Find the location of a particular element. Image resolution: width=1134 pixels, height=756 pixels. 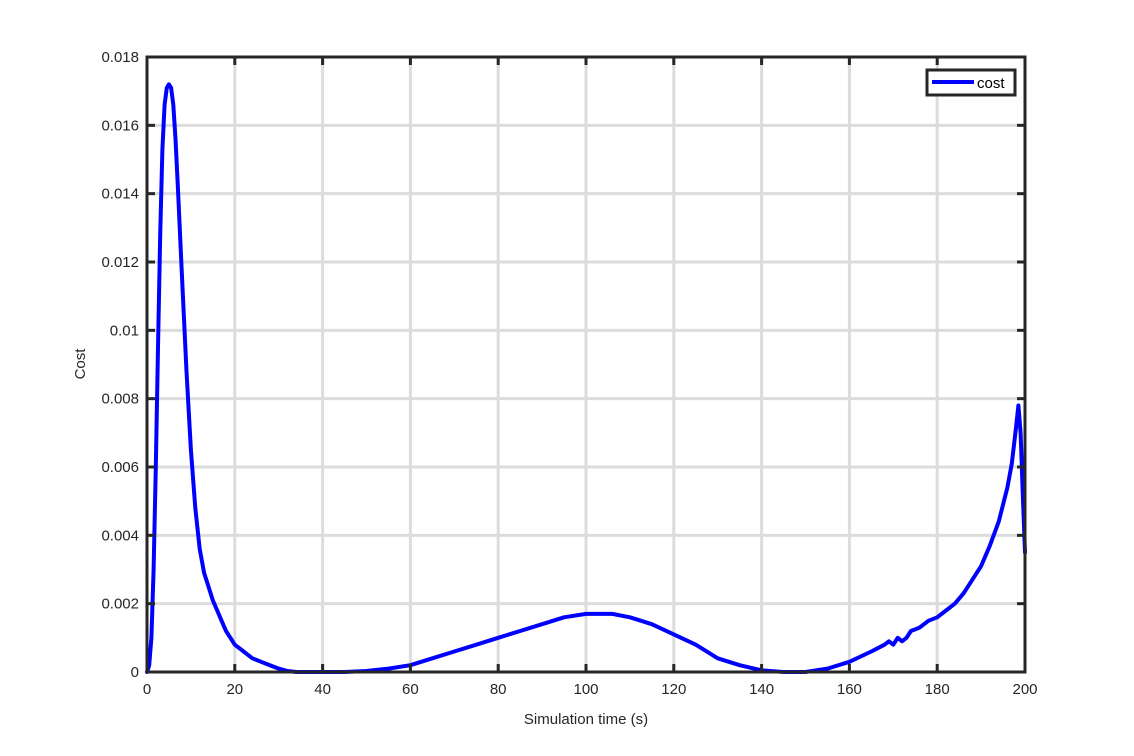

x-tick-label: 180 is located at coordinates (937, 689).